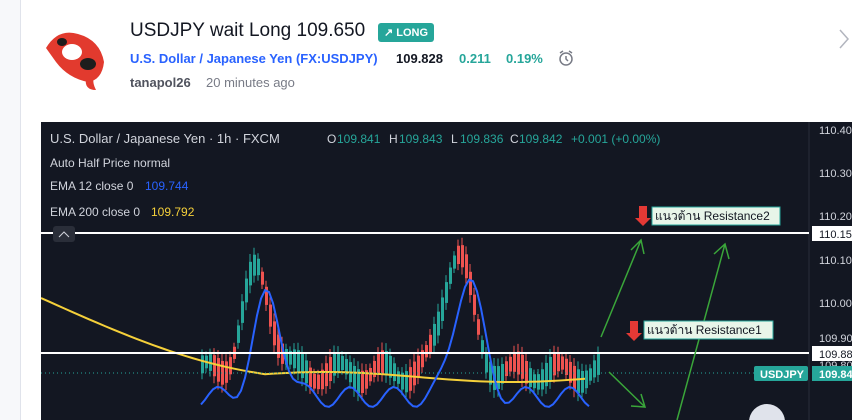 The width and height of the screenshot is (852, 420). Describe the element at coordinates (566, 58) in the screenshot. I see `alarm-icon` at that location.